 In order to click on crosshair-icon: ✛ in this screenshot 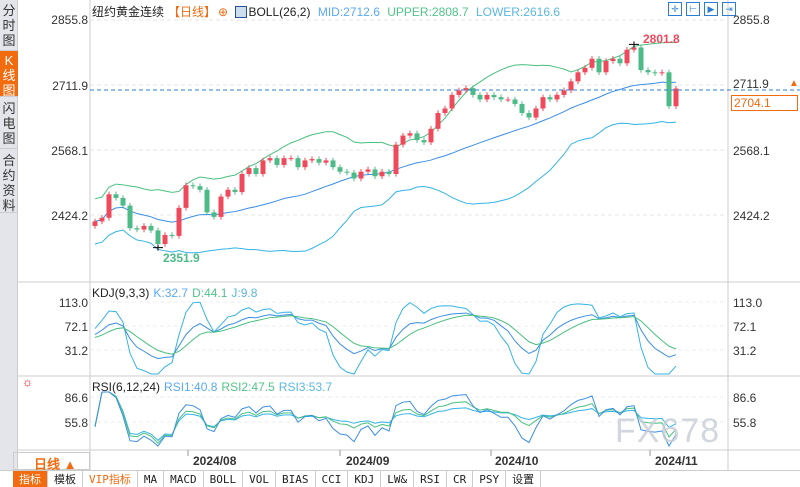, I will do `click(675, 9)`.